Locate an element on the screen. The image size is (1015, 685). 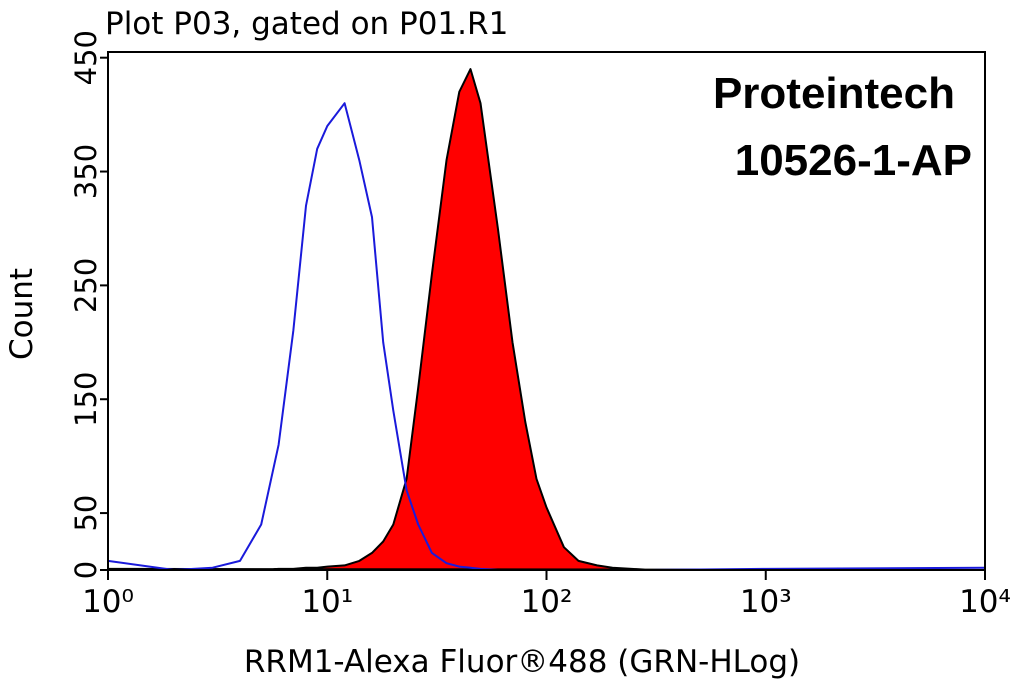
annotation: 10526-1-AP is located at coordinates (853, 160).